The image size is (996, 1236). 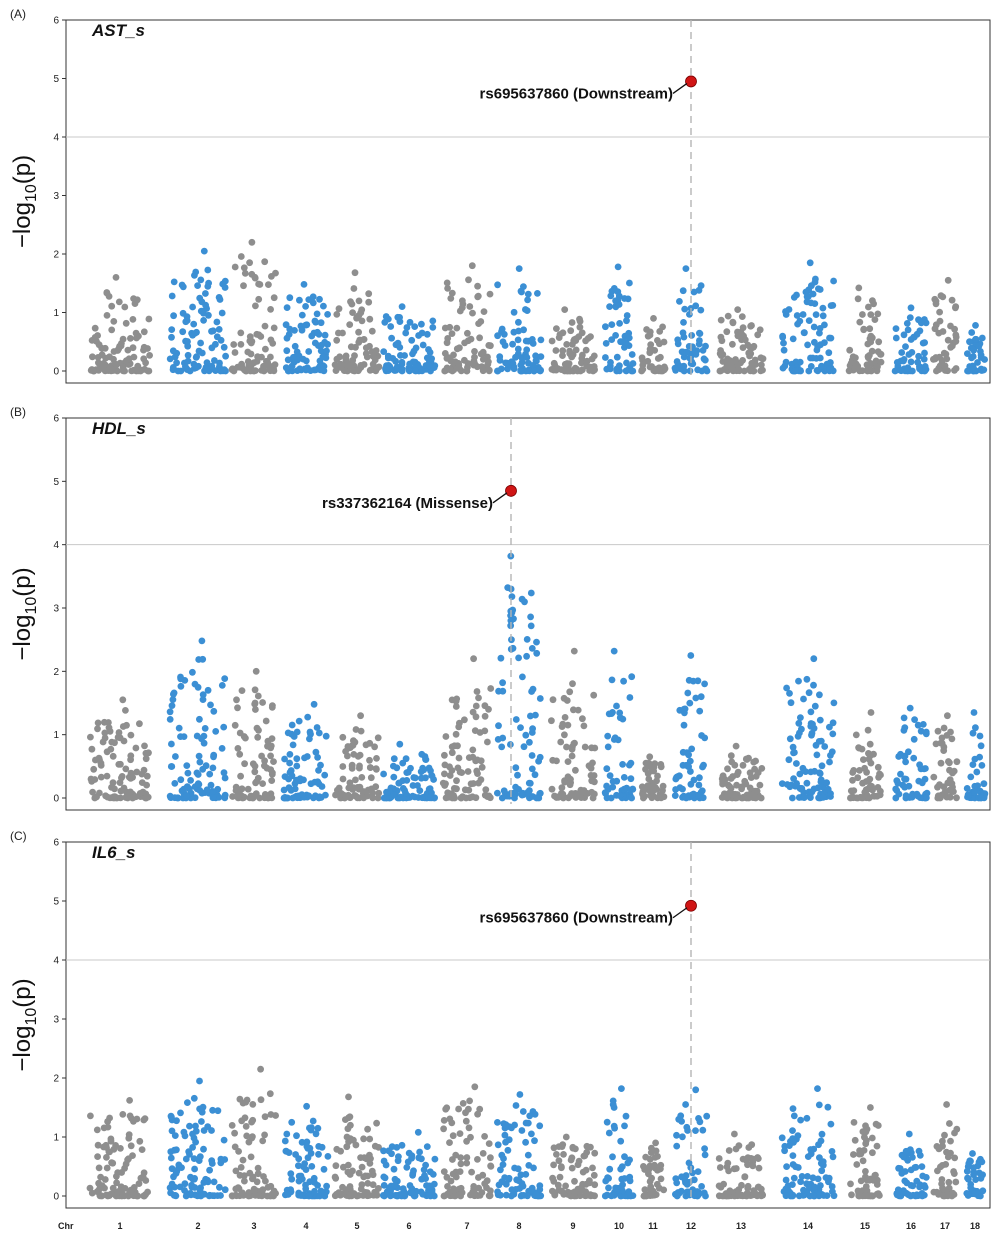 What do you see at coordinates (119, 428) in the screenshot?
I see `trait-title: HDL_s` at bounding box center [119, 428].